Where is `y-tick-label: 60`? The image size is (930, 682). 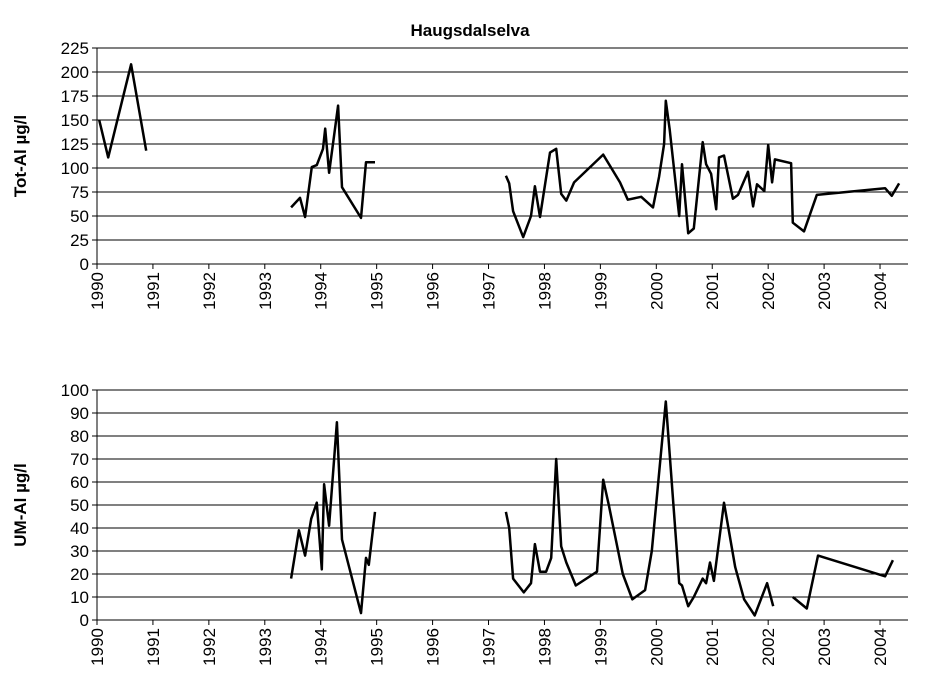
y-tick-label: 60 is located at coordinates (79, 482).